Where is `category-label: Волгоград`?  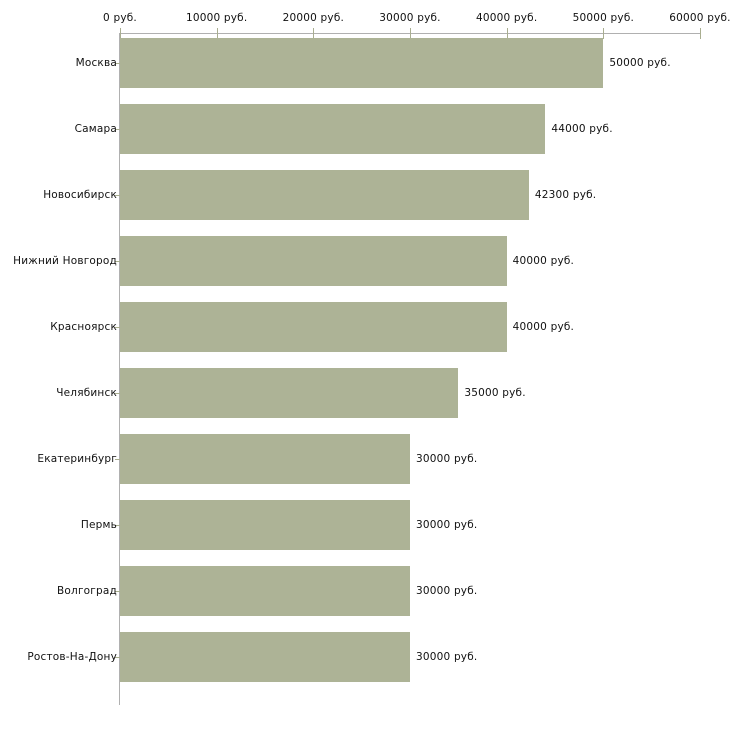 category-label: Волгоград is located at coordinates (87, 591).